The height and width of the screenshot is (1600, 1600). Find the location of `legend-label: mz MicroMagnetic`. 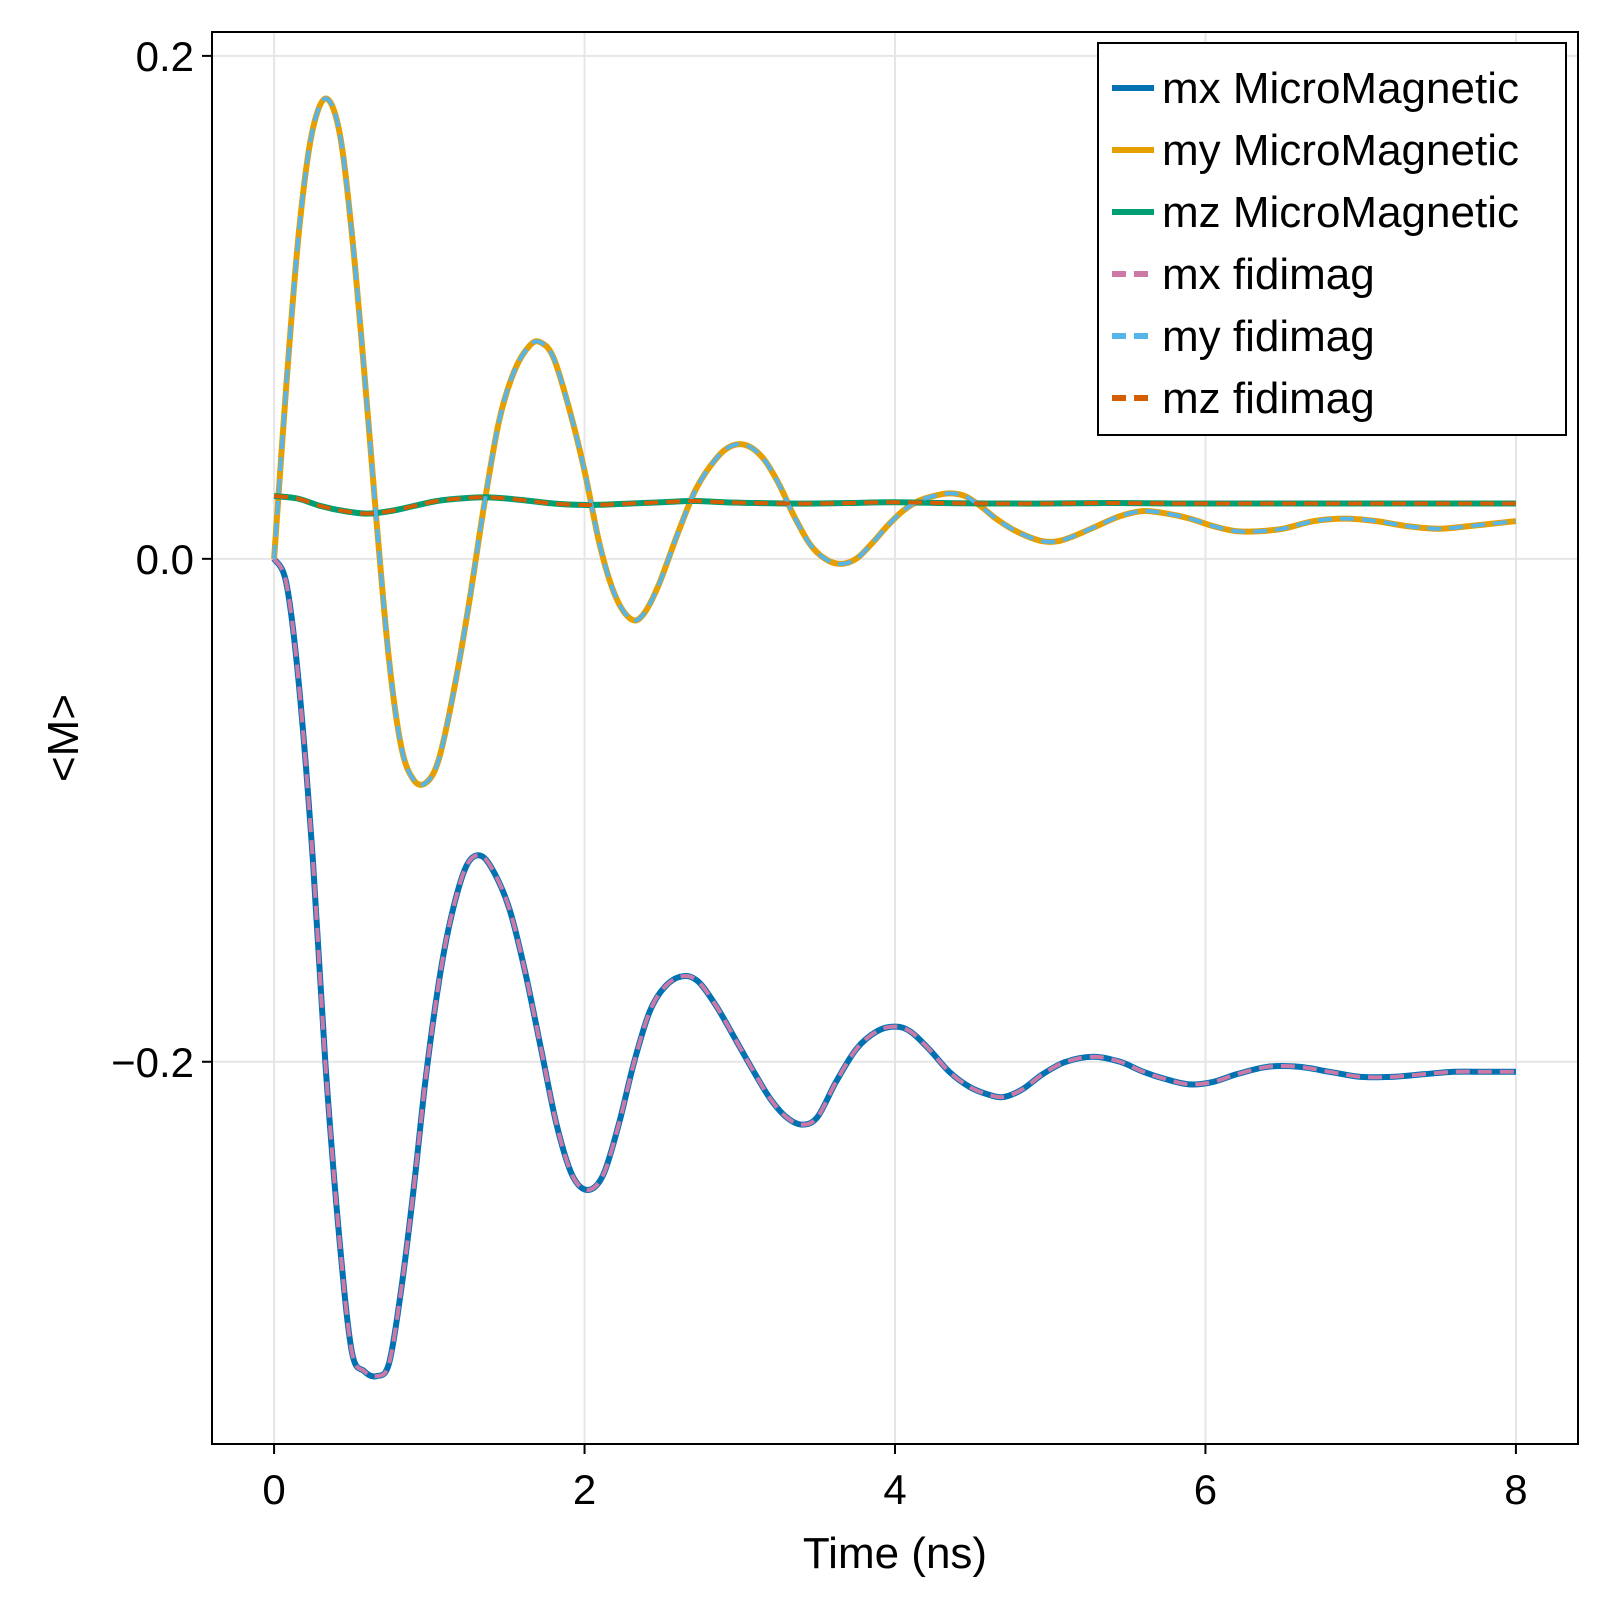

legend-label: mz MicroMagnetic is located at coordinates (1340, 212).